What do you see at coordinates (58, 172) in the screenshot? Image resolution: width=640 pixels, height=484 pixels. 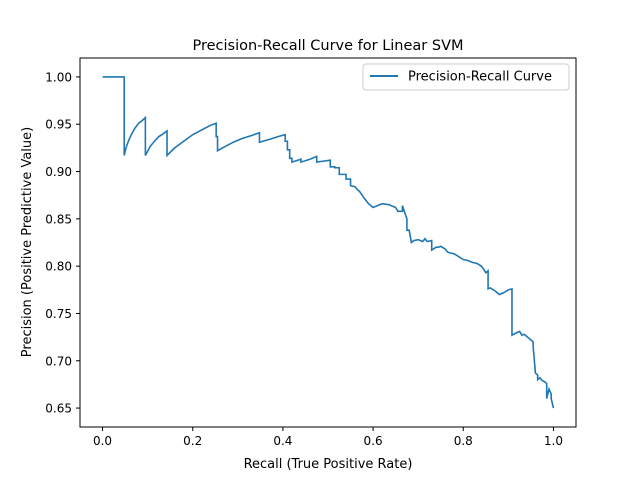 I see `y-tick-label: 0.90` at bounding box center [58, 172].